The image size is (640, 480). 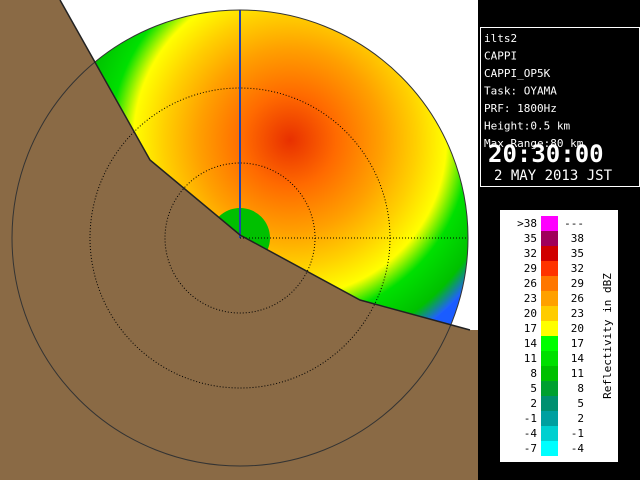 What do you see at coordinates (533, 403) in the screenshot?
I see `legend-low: 2` at bounding box center [533, 403].